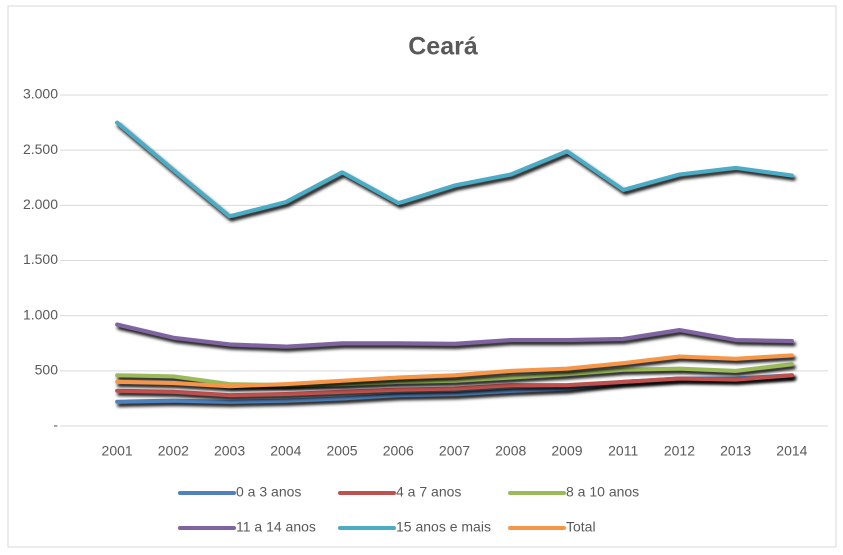 This screenshot has width=843, height=555. Describe the element at coordinates (285, 451) in the screenshot. I see `x-tick-label: 2004` at that location.